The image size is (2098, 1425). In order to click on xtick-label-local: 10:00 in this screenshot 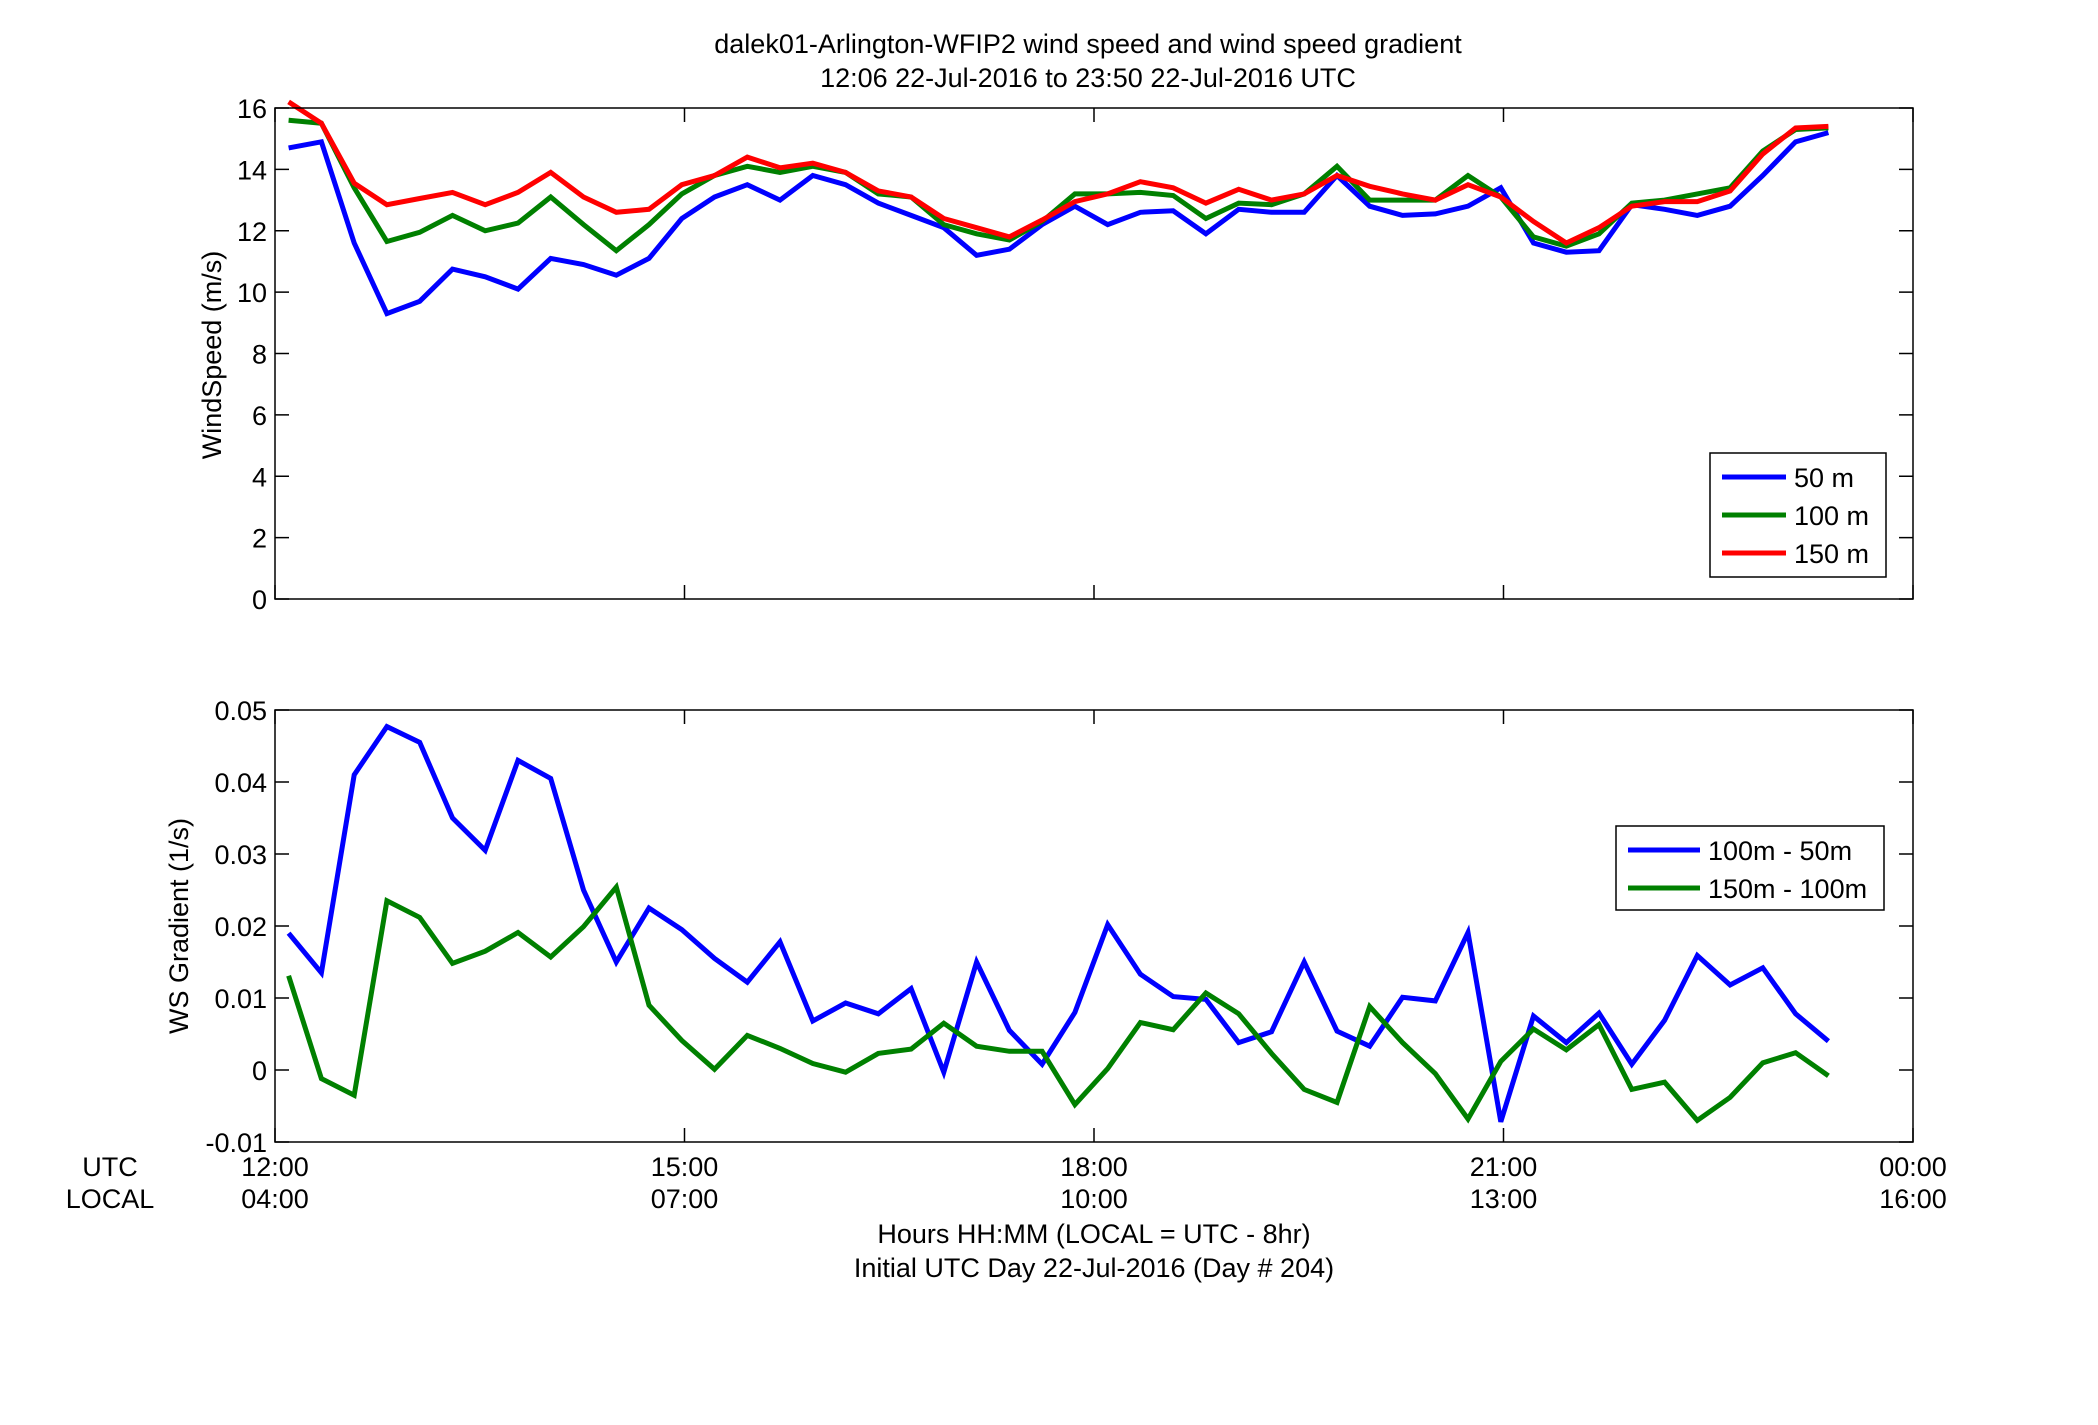, I will do `click(1094, 1199)`.